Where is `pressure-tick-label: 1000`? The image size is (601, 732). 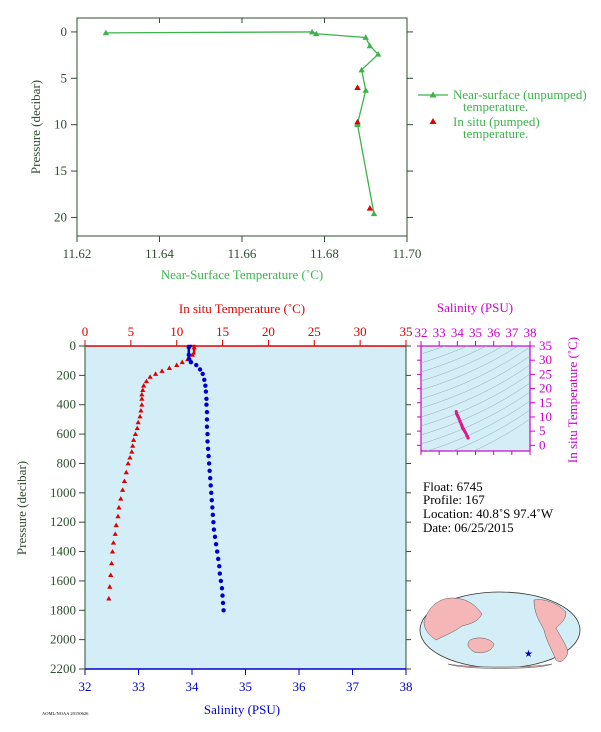 pressure-tick-label: 1000 is located at coordinates (63, 492).